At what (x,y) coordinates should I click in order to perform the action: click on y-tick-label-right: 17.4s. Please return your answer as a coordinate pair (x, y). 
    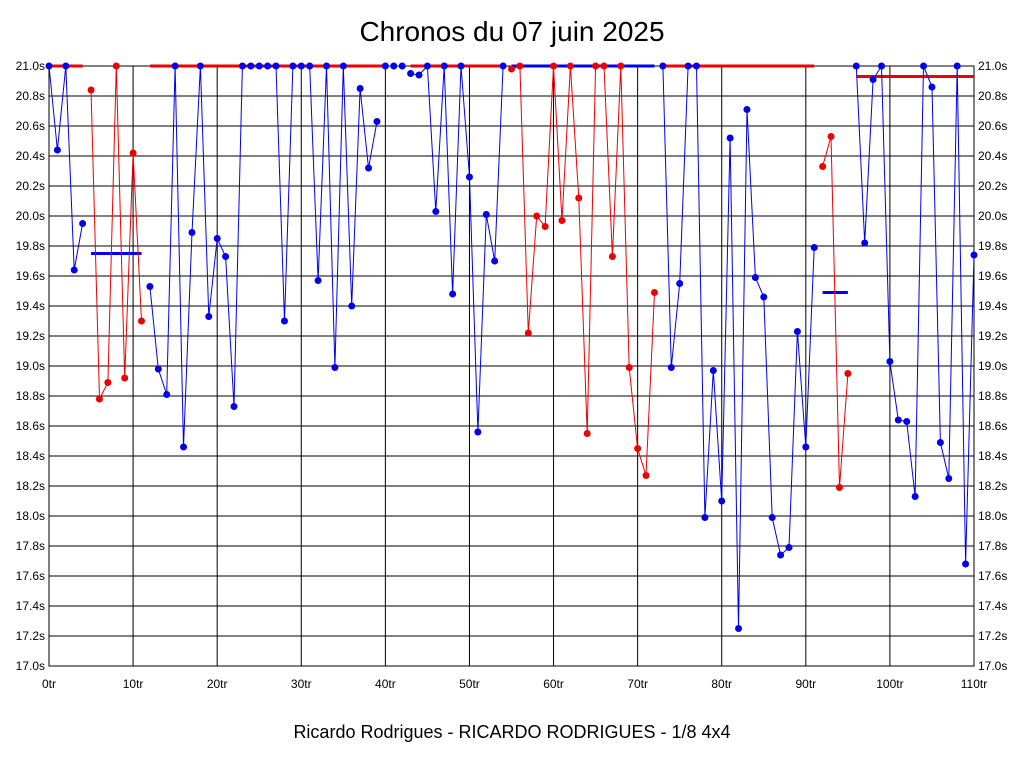
    Looking at the image, I should click on (992, 606).